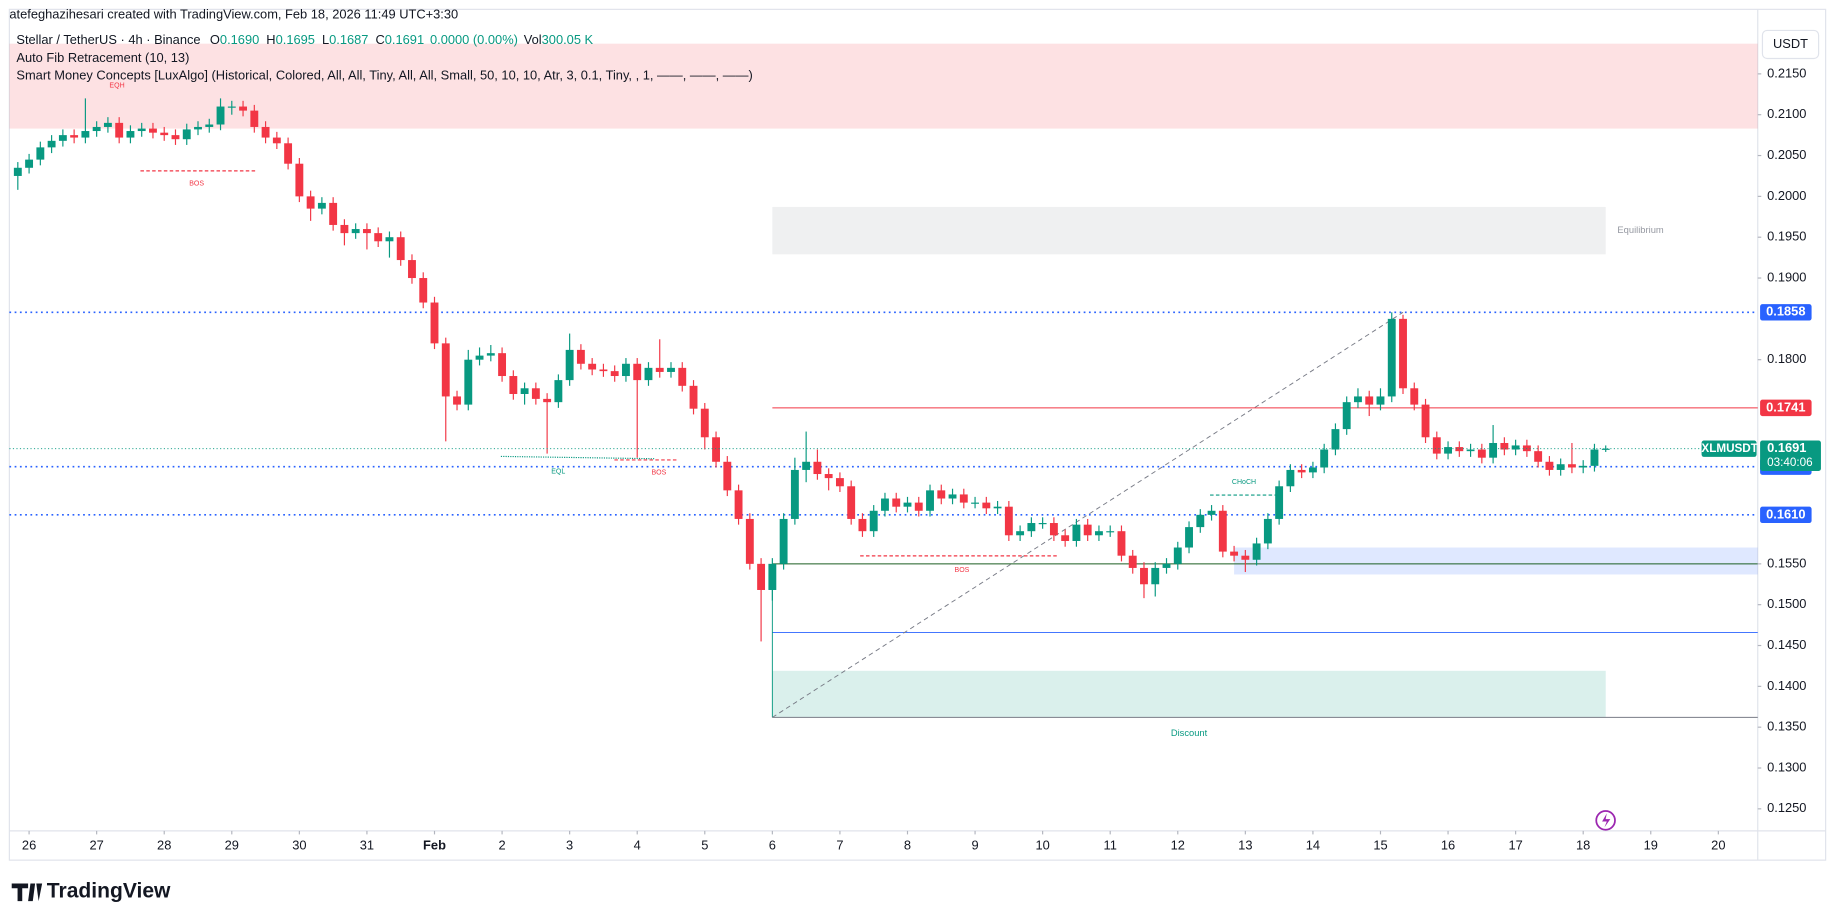  I want to click on legend-item: L, so click(325, 39).